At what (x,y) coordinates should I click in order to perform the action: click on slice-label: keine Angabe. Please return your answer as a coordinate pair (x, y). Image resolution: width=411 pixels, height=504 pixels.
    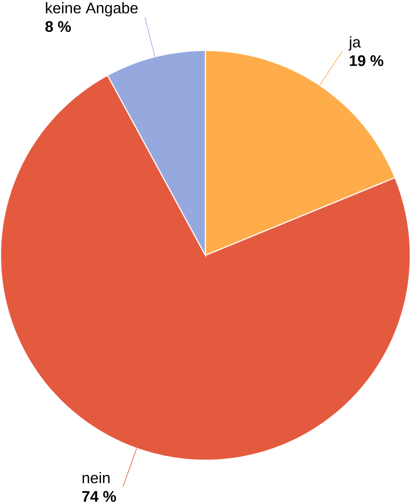
    Looking at the image, I should click on (92, 9).